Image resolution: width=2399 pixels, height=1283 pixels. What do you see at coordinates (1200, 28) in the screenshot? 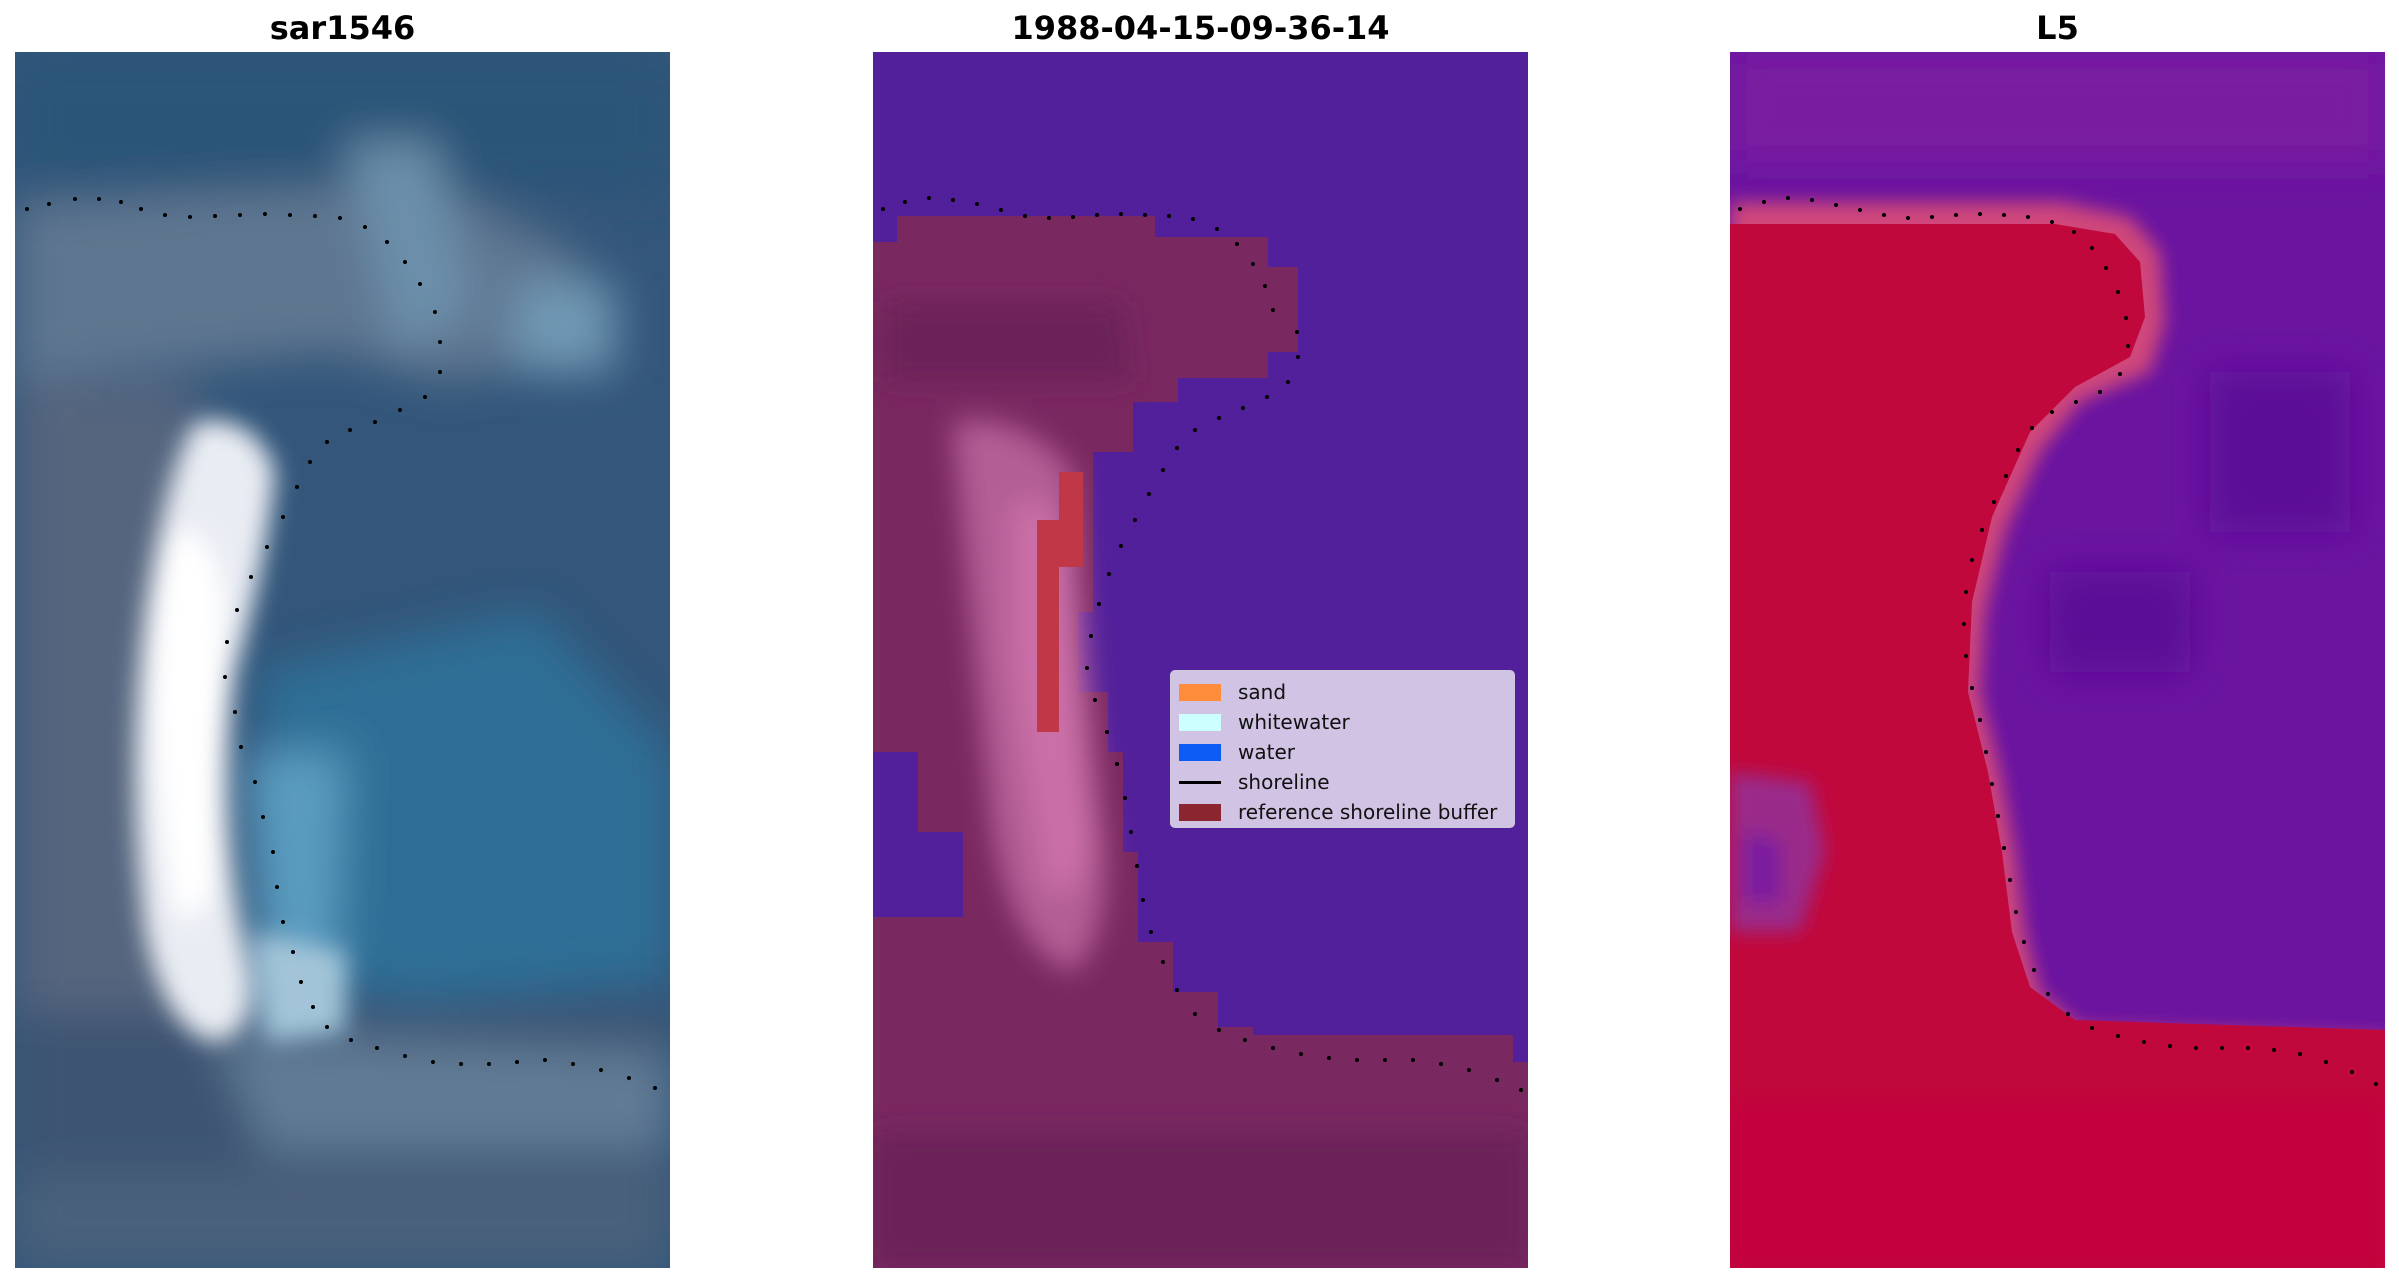
I see `panel-title-classified: 1988-04-15-09-36-14` at bounding box center [1200, 28].